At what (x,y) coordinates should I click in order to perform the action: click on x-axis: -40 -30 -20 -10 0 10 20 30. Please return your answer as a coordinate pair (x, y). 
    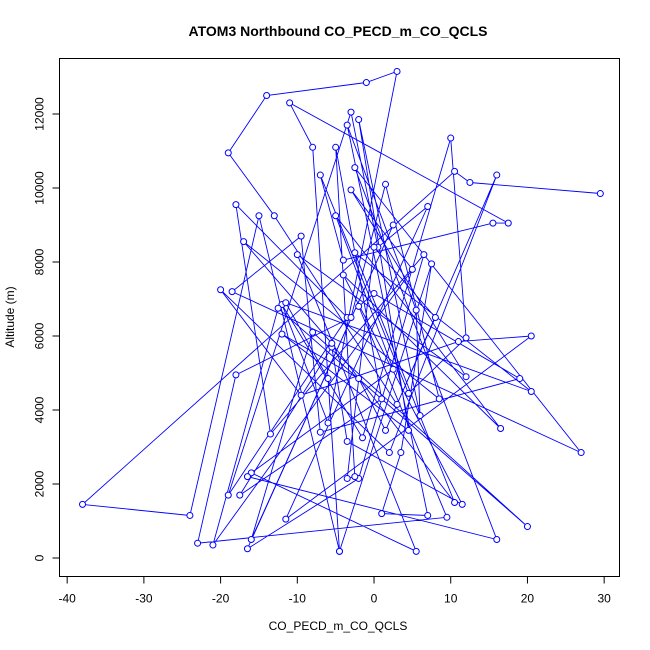
    Looking at the image, I should click on (334, 591).